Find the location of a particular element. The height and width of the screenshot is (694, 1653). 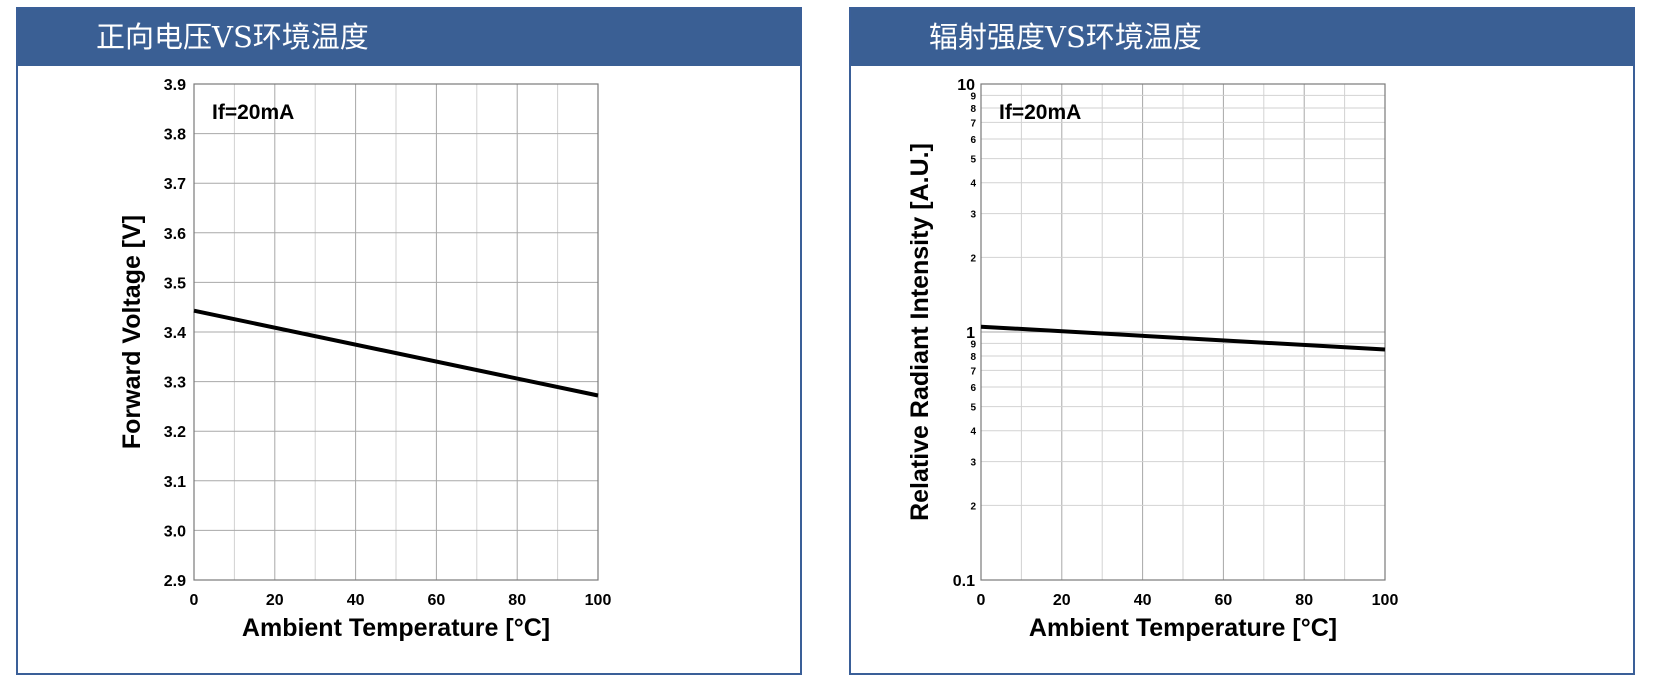

y-tick-label: 3.1 is located at coordinates (175, 482).